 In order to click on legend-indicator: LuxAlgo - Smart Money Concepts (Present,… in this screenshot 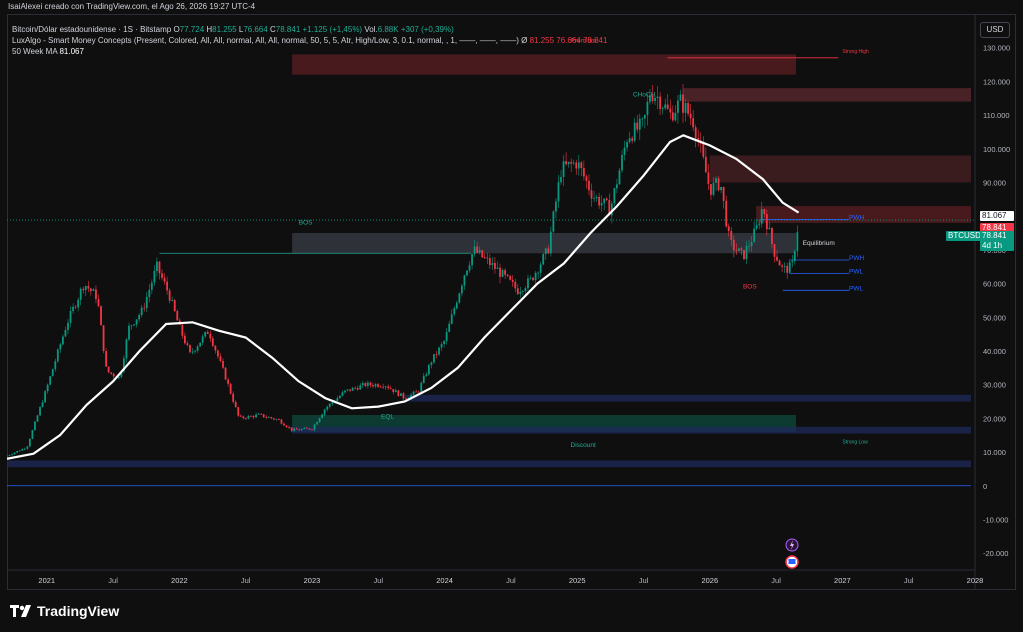, I will do `click(265, 40)`.